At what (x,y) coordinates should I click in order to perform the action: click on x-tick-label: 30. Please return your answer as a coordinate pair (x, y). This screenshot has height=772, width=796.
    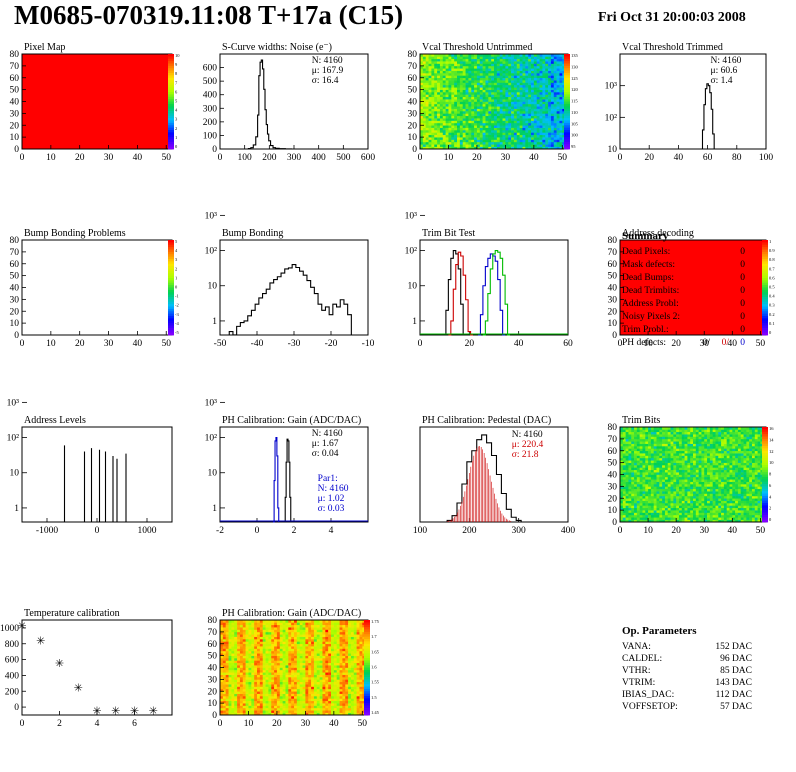
    Looking at the image, I should click on (109, 158).